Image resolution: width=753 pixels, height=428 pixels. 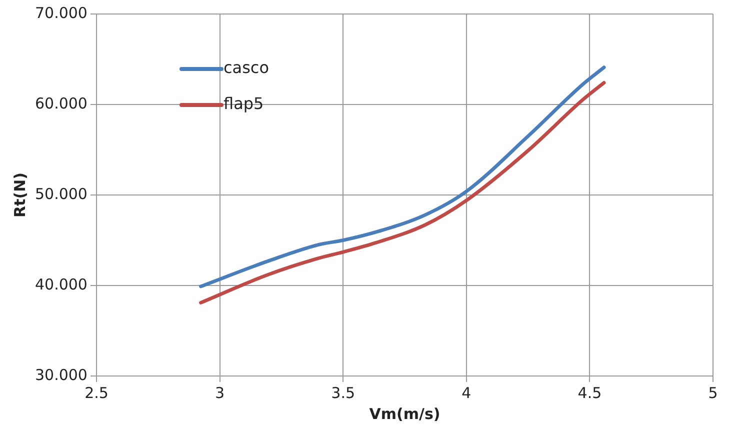 I want to click on y-tick-label: 30.000, so click(x=61, y=375).